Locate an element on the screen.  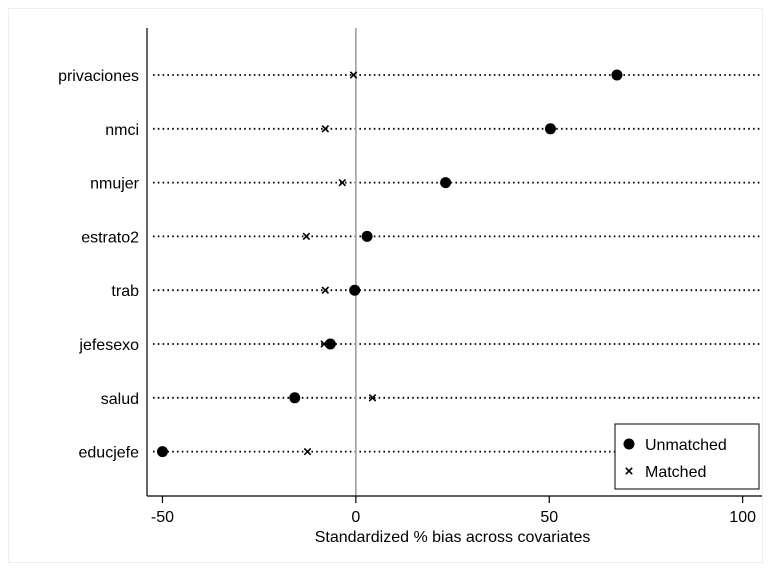
marker-matched-nmujer is located at coordinates (342, 182).